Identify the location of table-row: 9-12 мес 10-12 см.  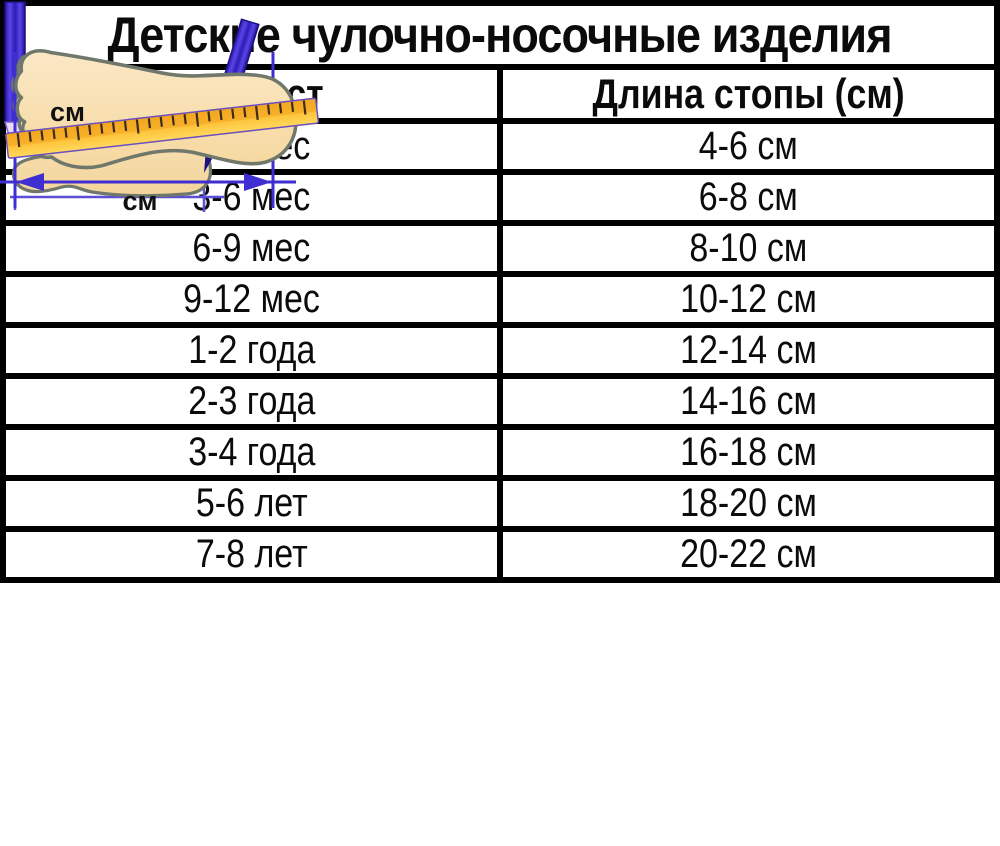
(500, 299).